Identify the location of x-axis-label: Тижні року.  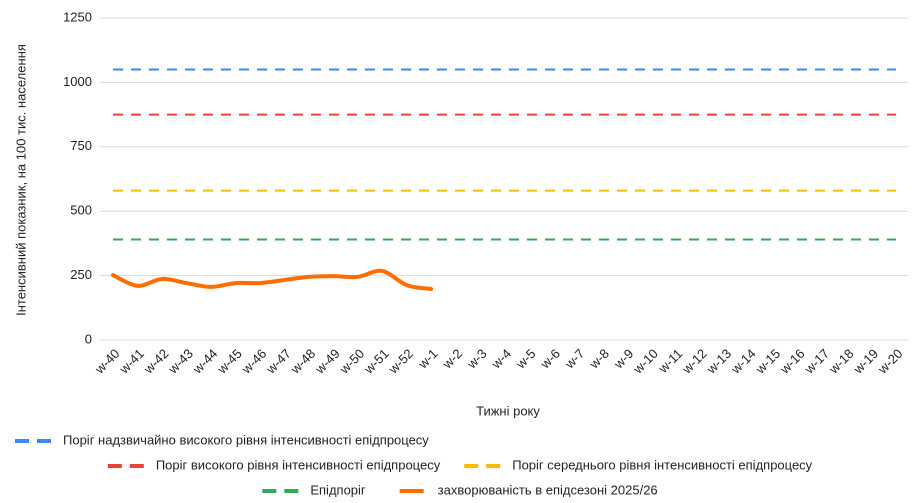
(508, 410).